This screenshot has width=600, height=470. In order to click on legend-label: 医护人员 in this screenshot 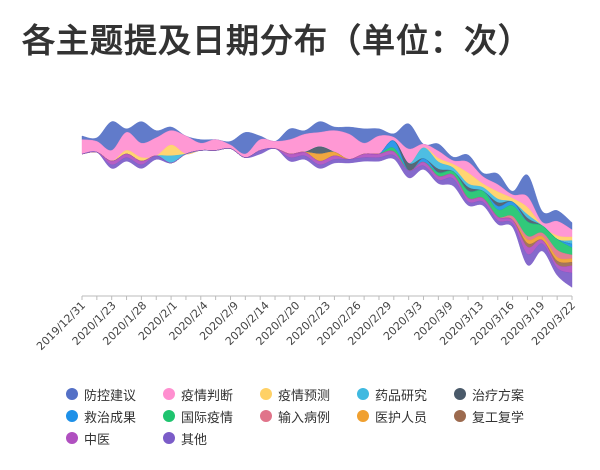, I will do `click(401, 418)`.